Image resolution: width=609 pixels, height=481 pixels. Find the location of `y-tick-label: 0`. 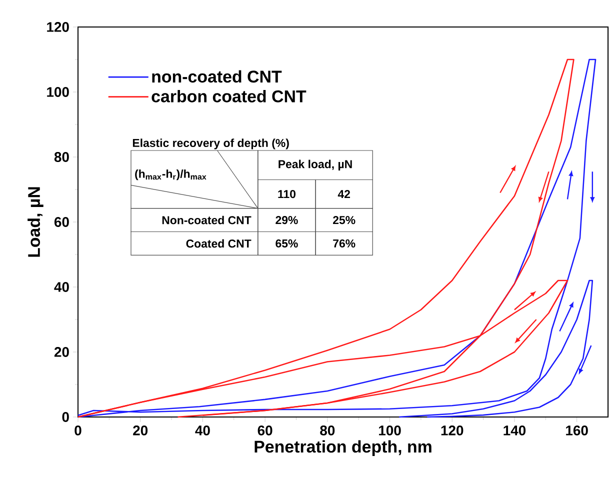

y-tick-label: 0 is located at coordinates (65, 417).